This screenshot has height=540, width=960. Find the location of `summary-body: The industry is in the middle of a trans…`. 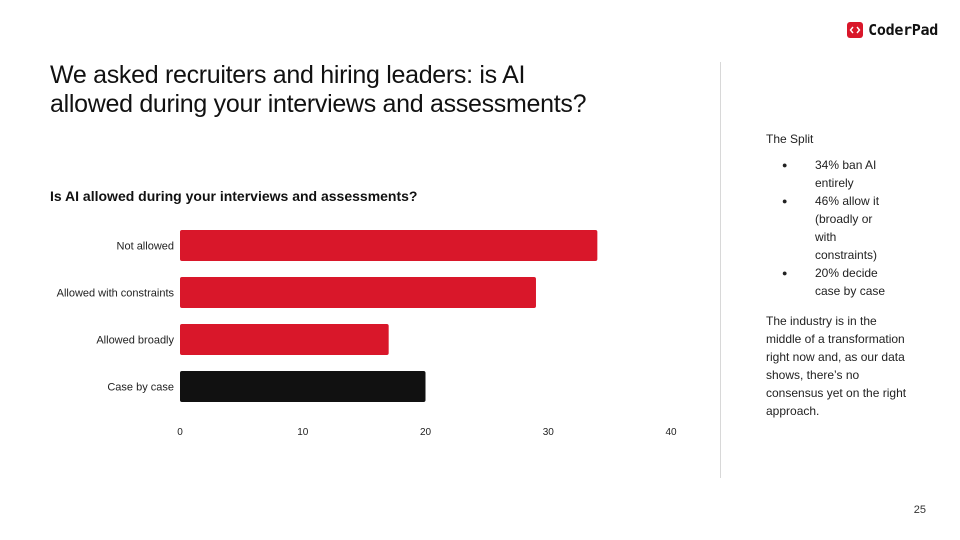

summary-body: The industry is in the middle of a trans… is located at coordinates (836, 366).